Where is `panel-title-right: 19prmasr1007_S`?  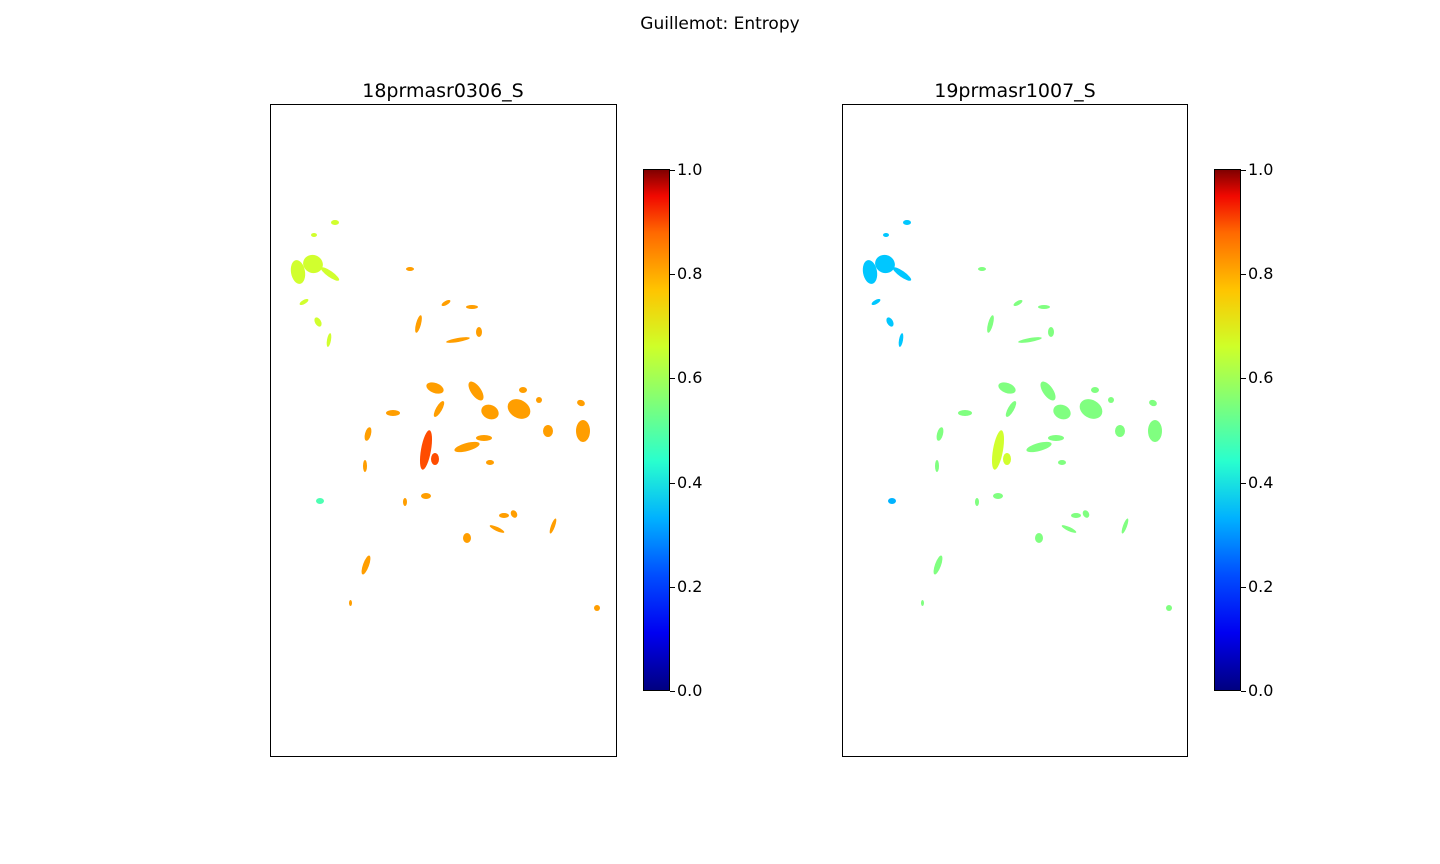
panel-title-right: 19prmasr1007_S is located at coordinates (1015, 91).